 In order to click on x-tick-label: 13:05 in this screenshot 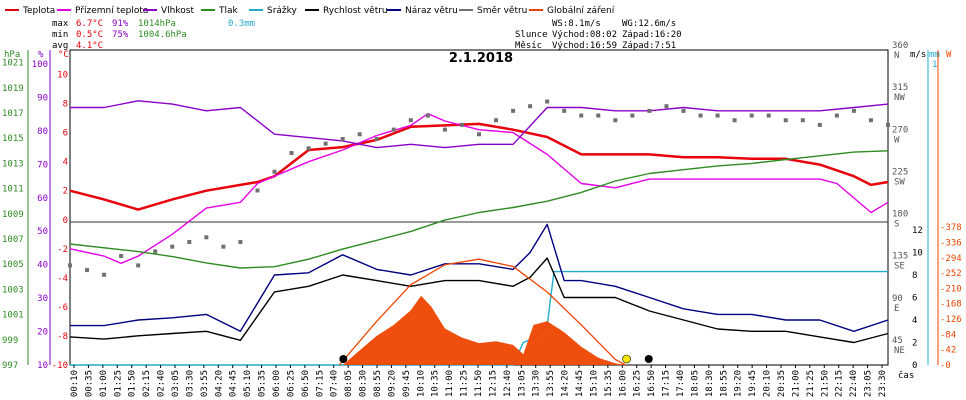, I will do `click(522, 383)`.